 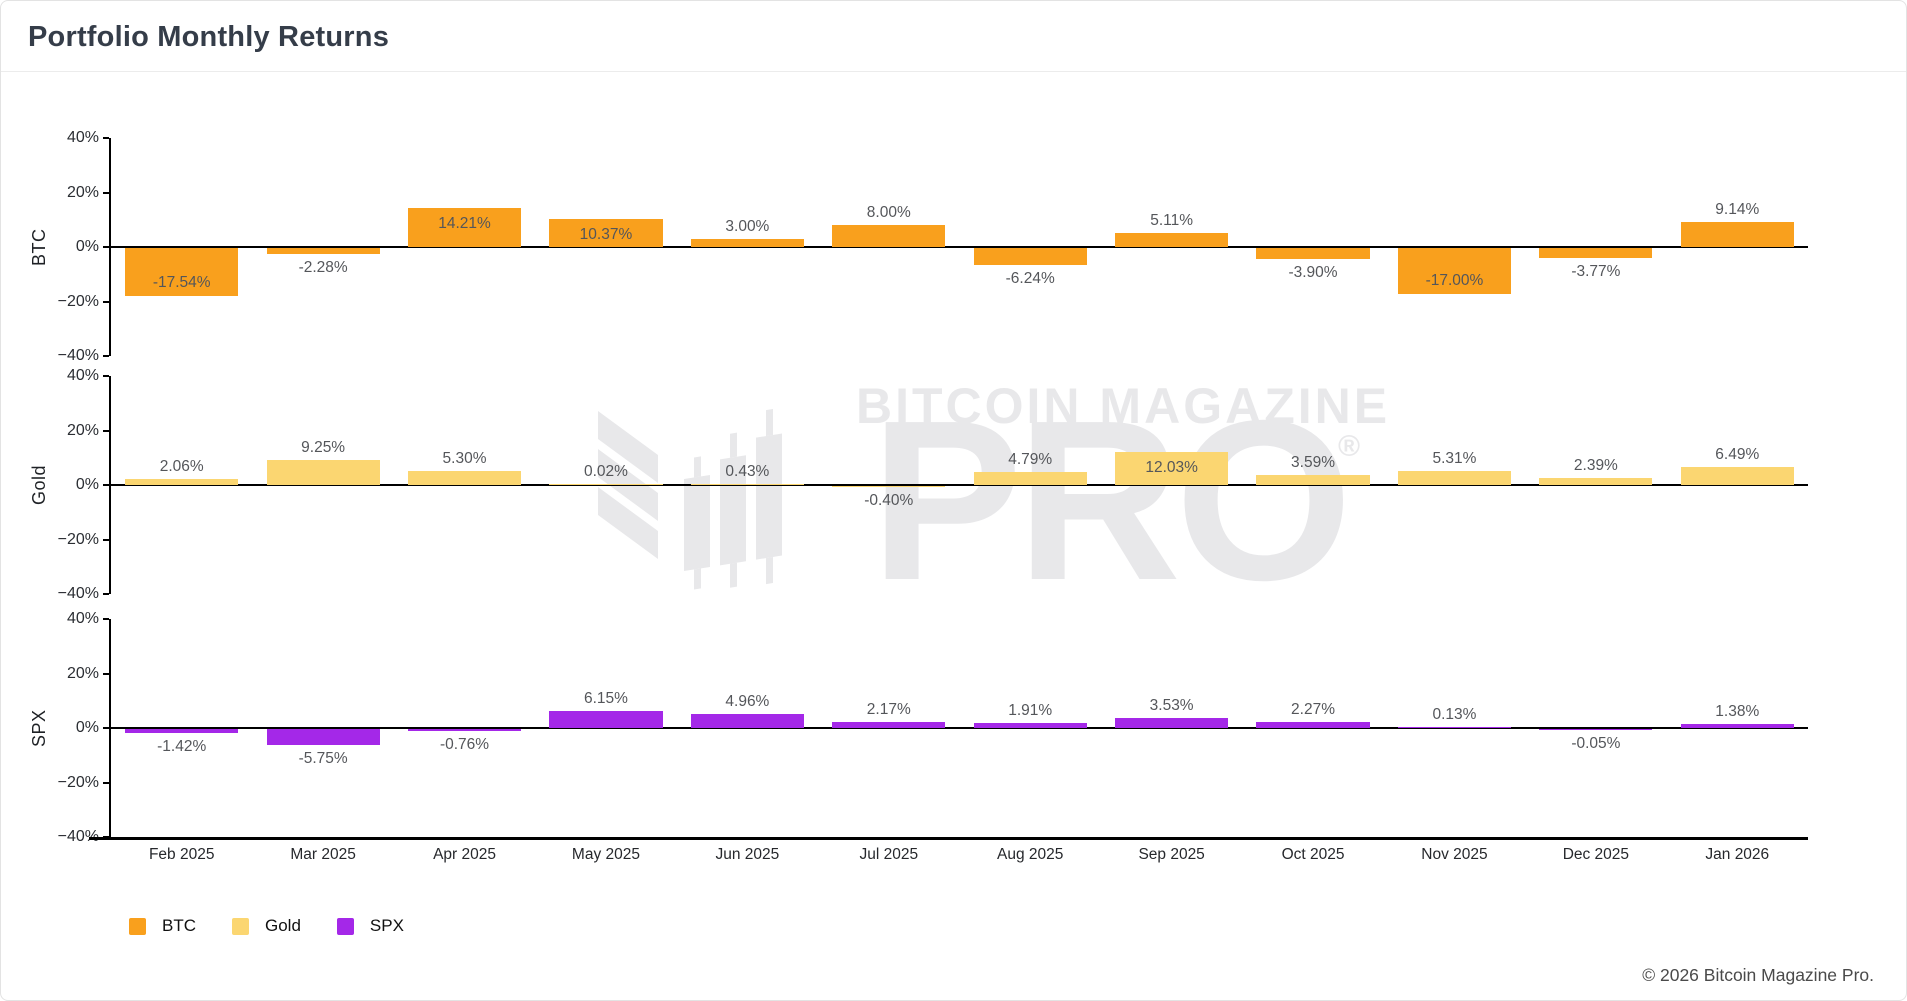 I want to click on bar-btc-mar-2025, so click(x=323, y=251).